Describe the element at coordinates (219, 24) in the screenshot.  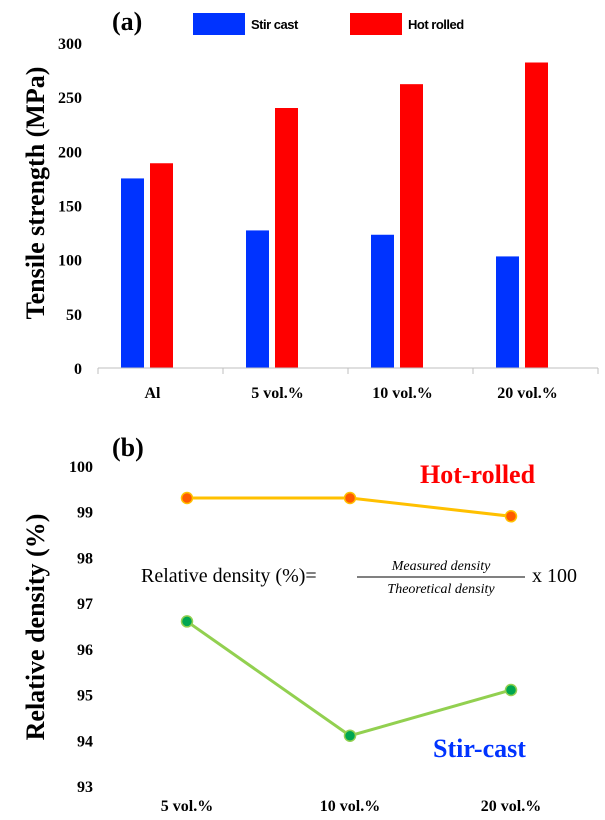
I see `legend-swatch-stir-cast` at that location.